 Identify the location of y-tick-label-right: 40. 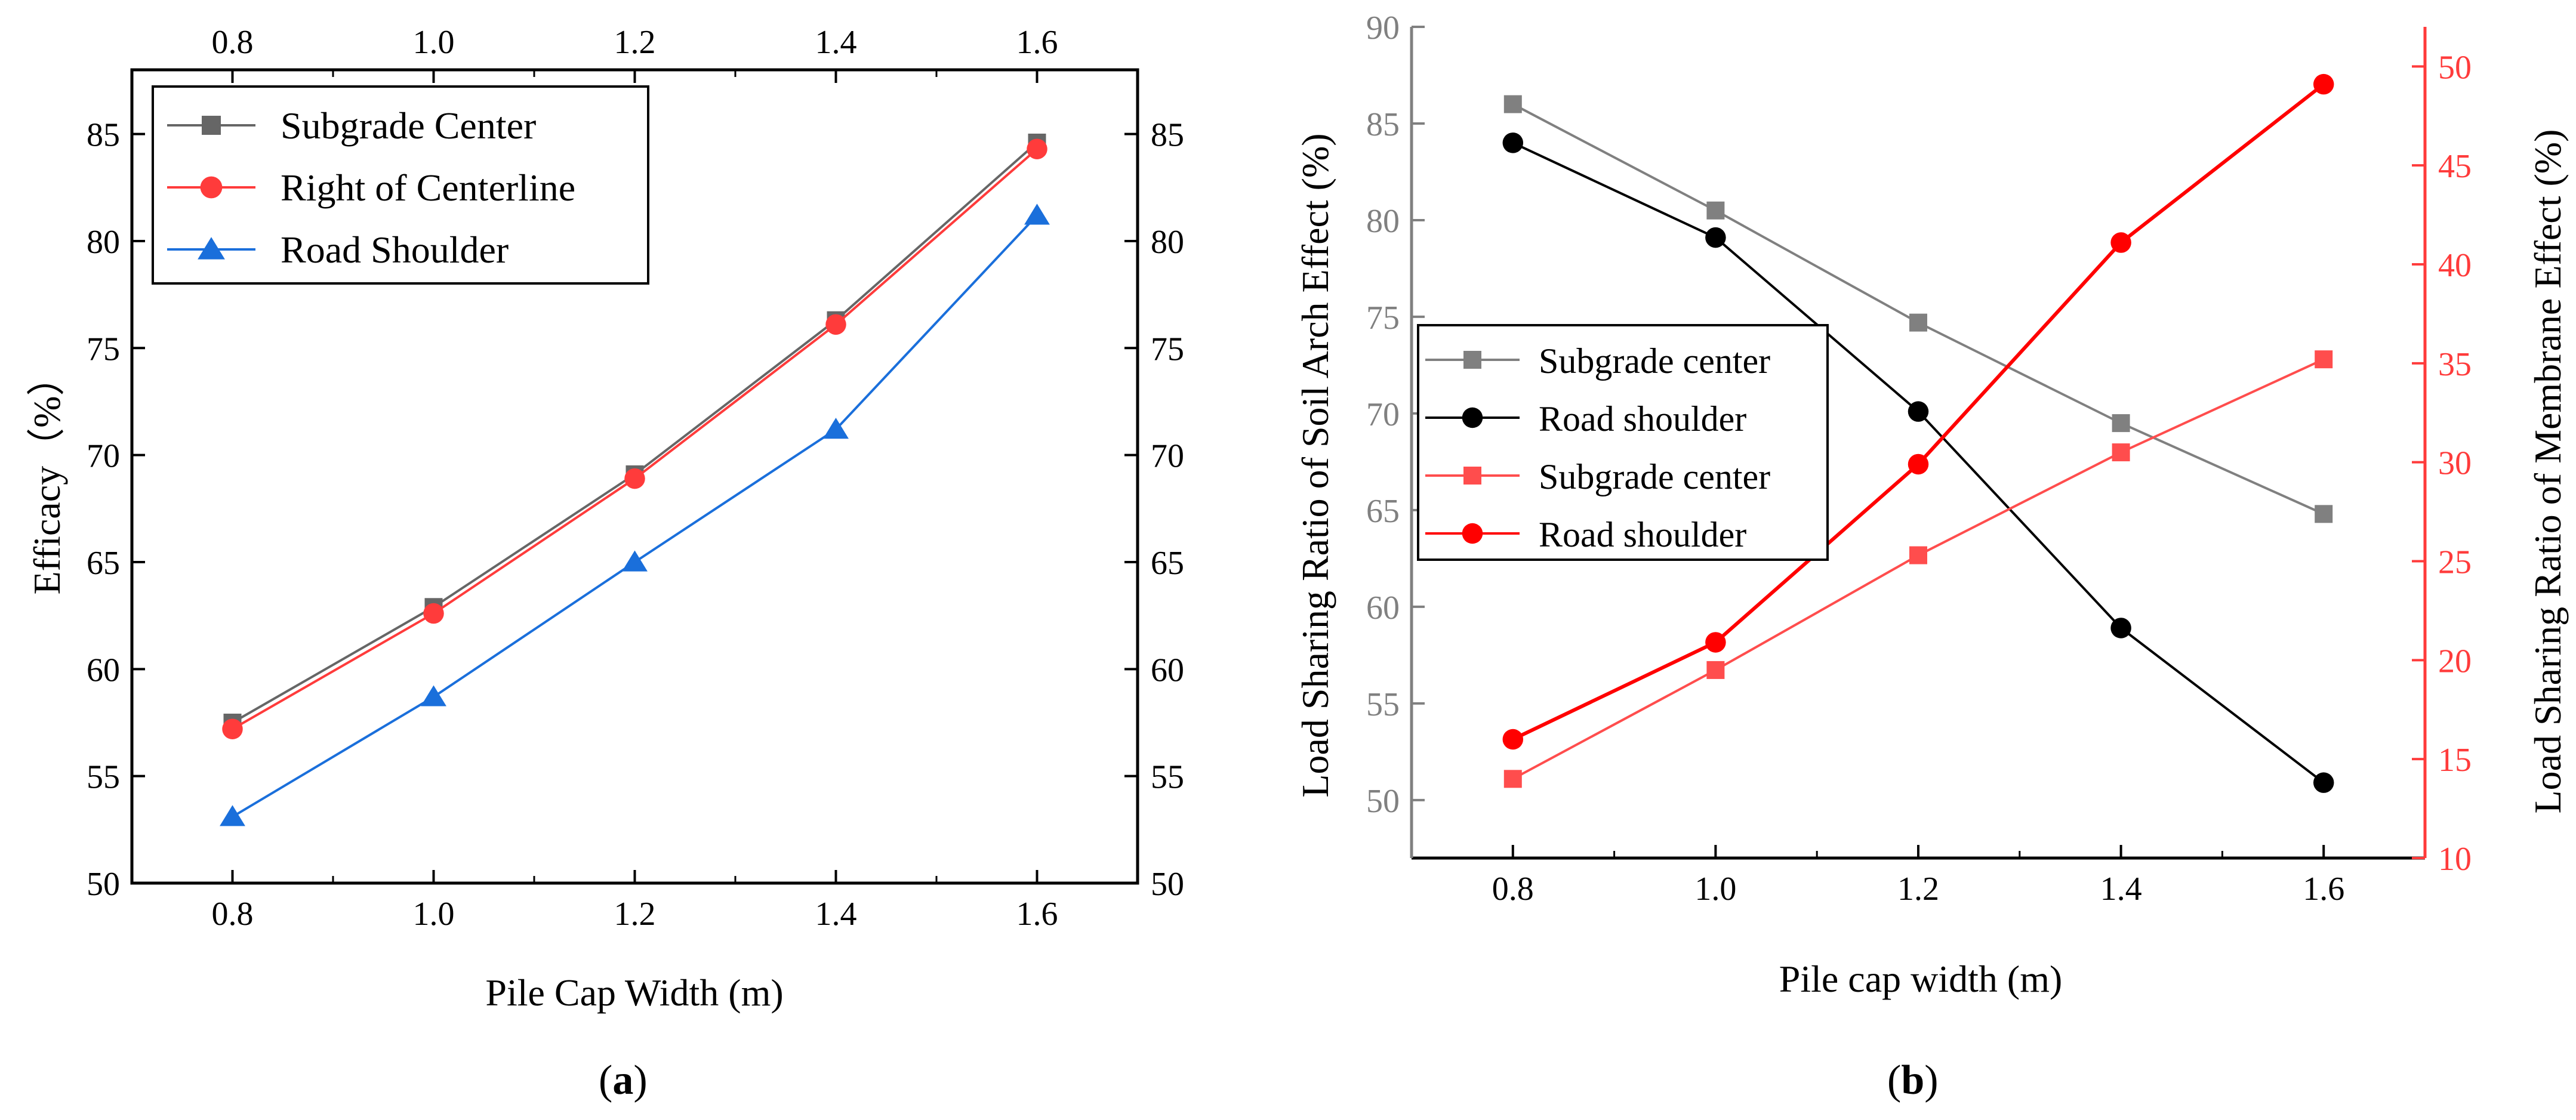
(2455, 265).